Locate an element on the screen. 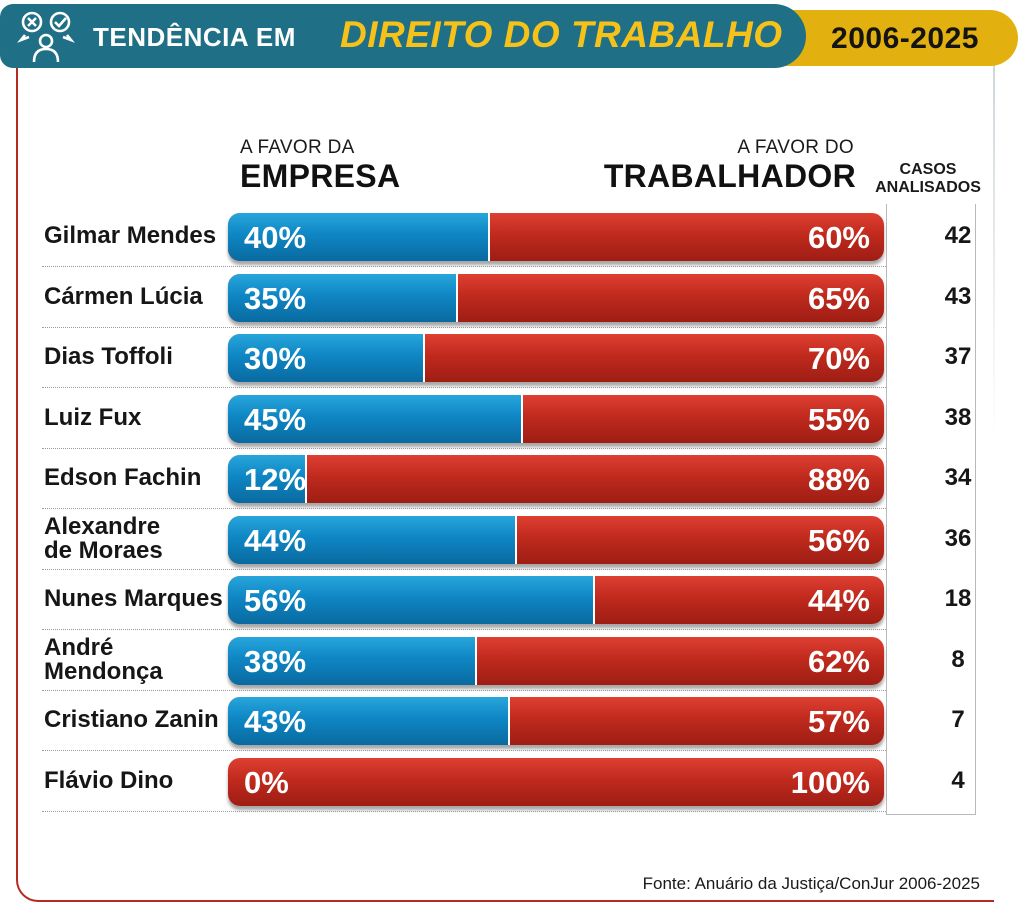 The width and height of the screenshot is (1021, 910). data-label-trabalhador: 70% is located at coordinates (838, 358).